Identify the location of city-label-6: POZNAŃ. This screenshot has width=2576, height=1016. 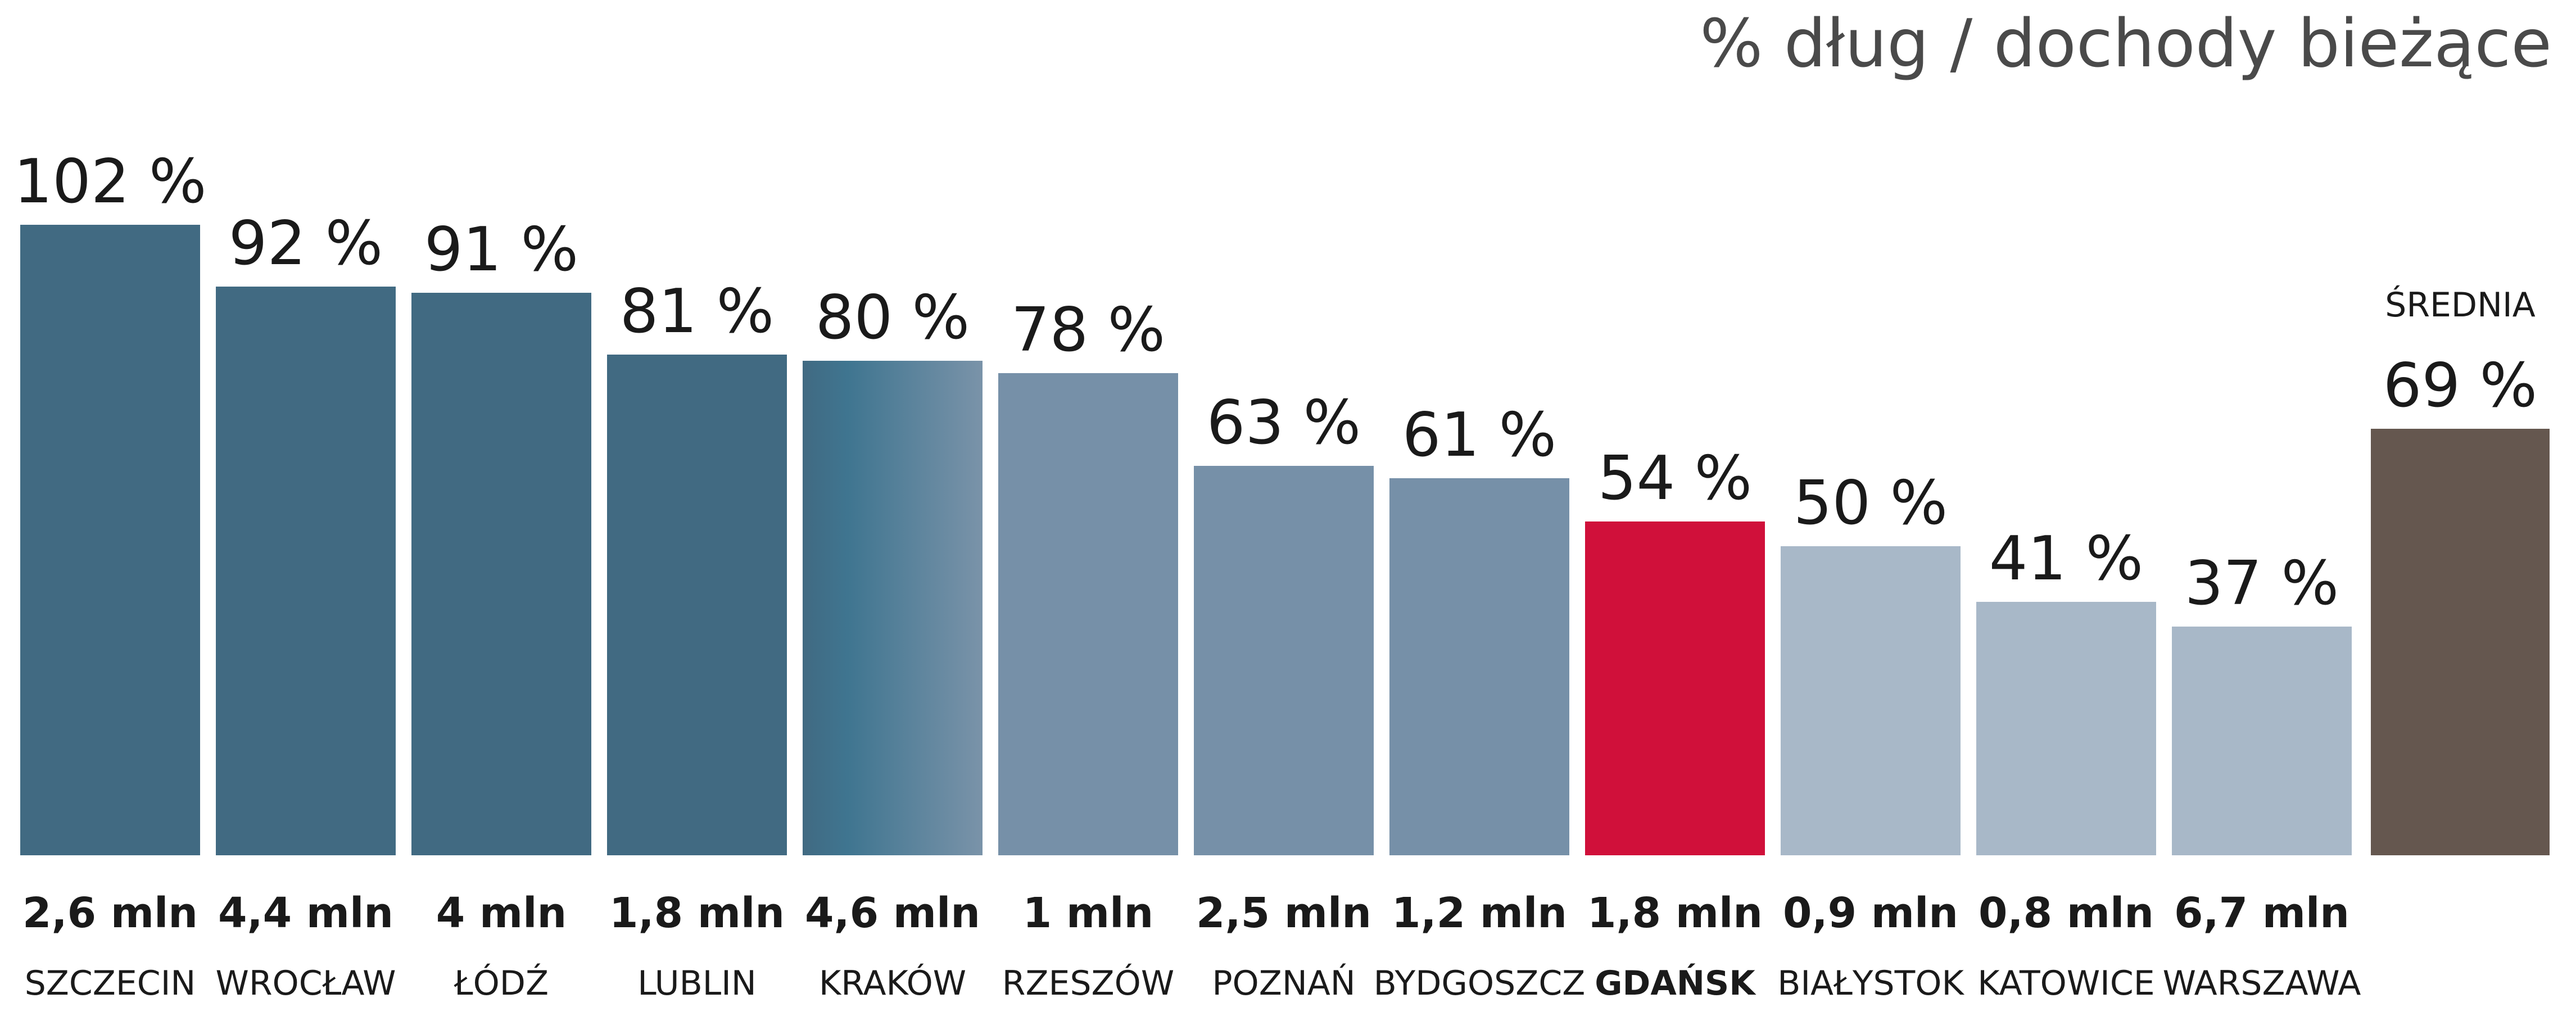
(1283, 983).